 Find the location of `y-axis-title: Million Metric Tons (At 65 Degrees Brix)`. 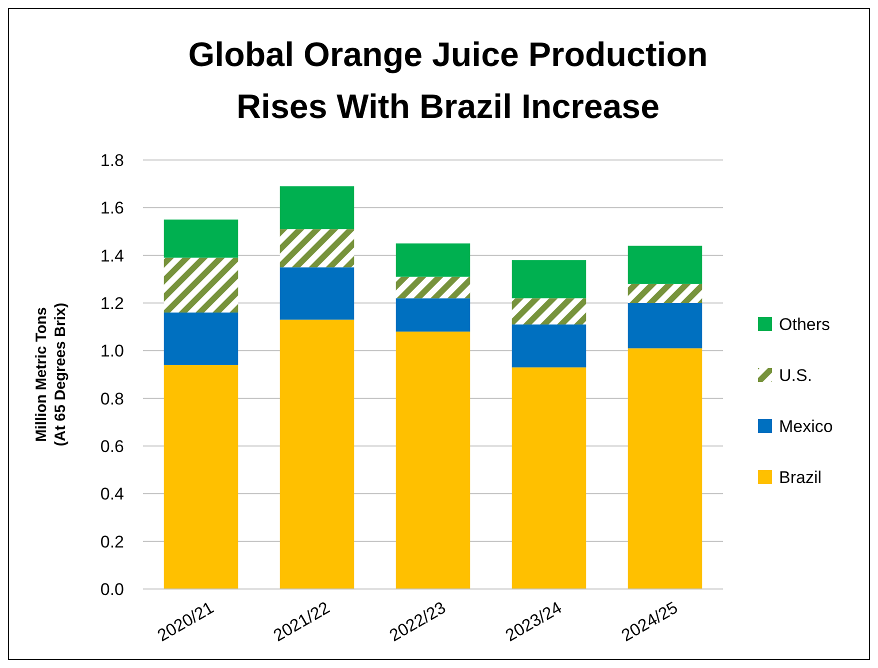

y-axis-title: Million Metric Tons (At 65 Degrees Brix) is located at coordinates (51, 374).